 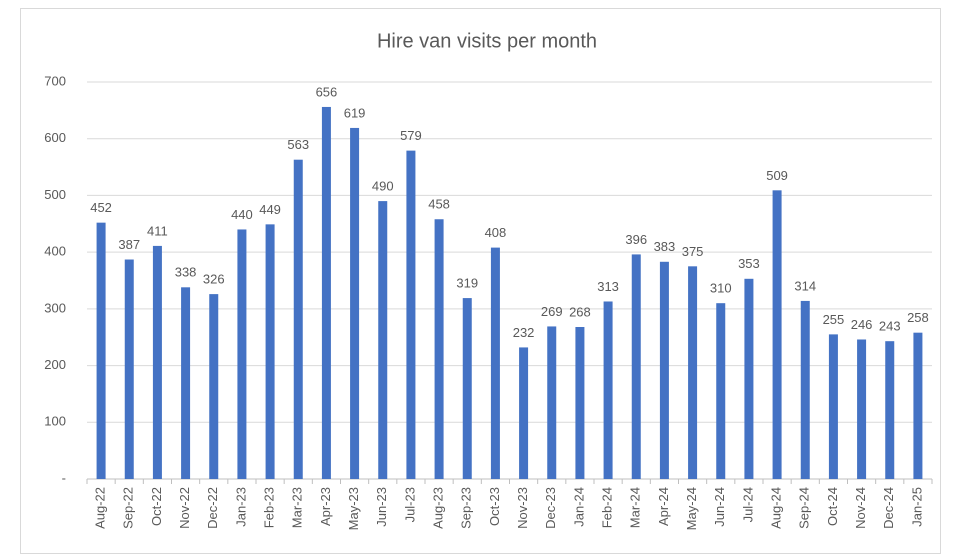 I want to click on data-label: 310, so click(x=721, y=288).